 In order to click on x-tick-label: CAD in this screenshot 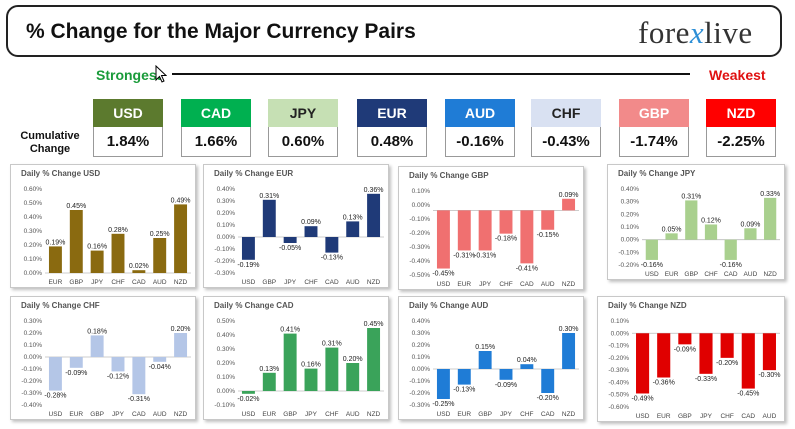, I will do `click(139, 414)`.